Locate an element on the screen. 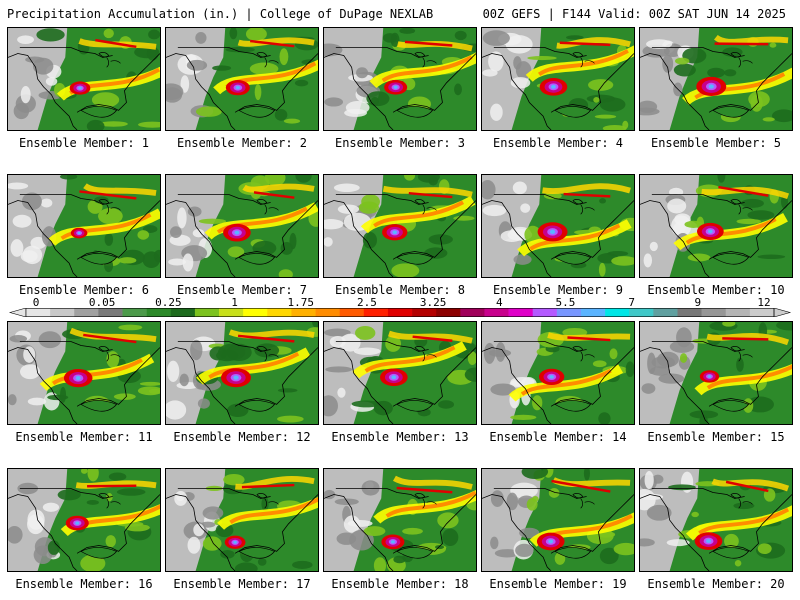  colorbar-tick-label: 5.5 is located at coordinates (565, 302).